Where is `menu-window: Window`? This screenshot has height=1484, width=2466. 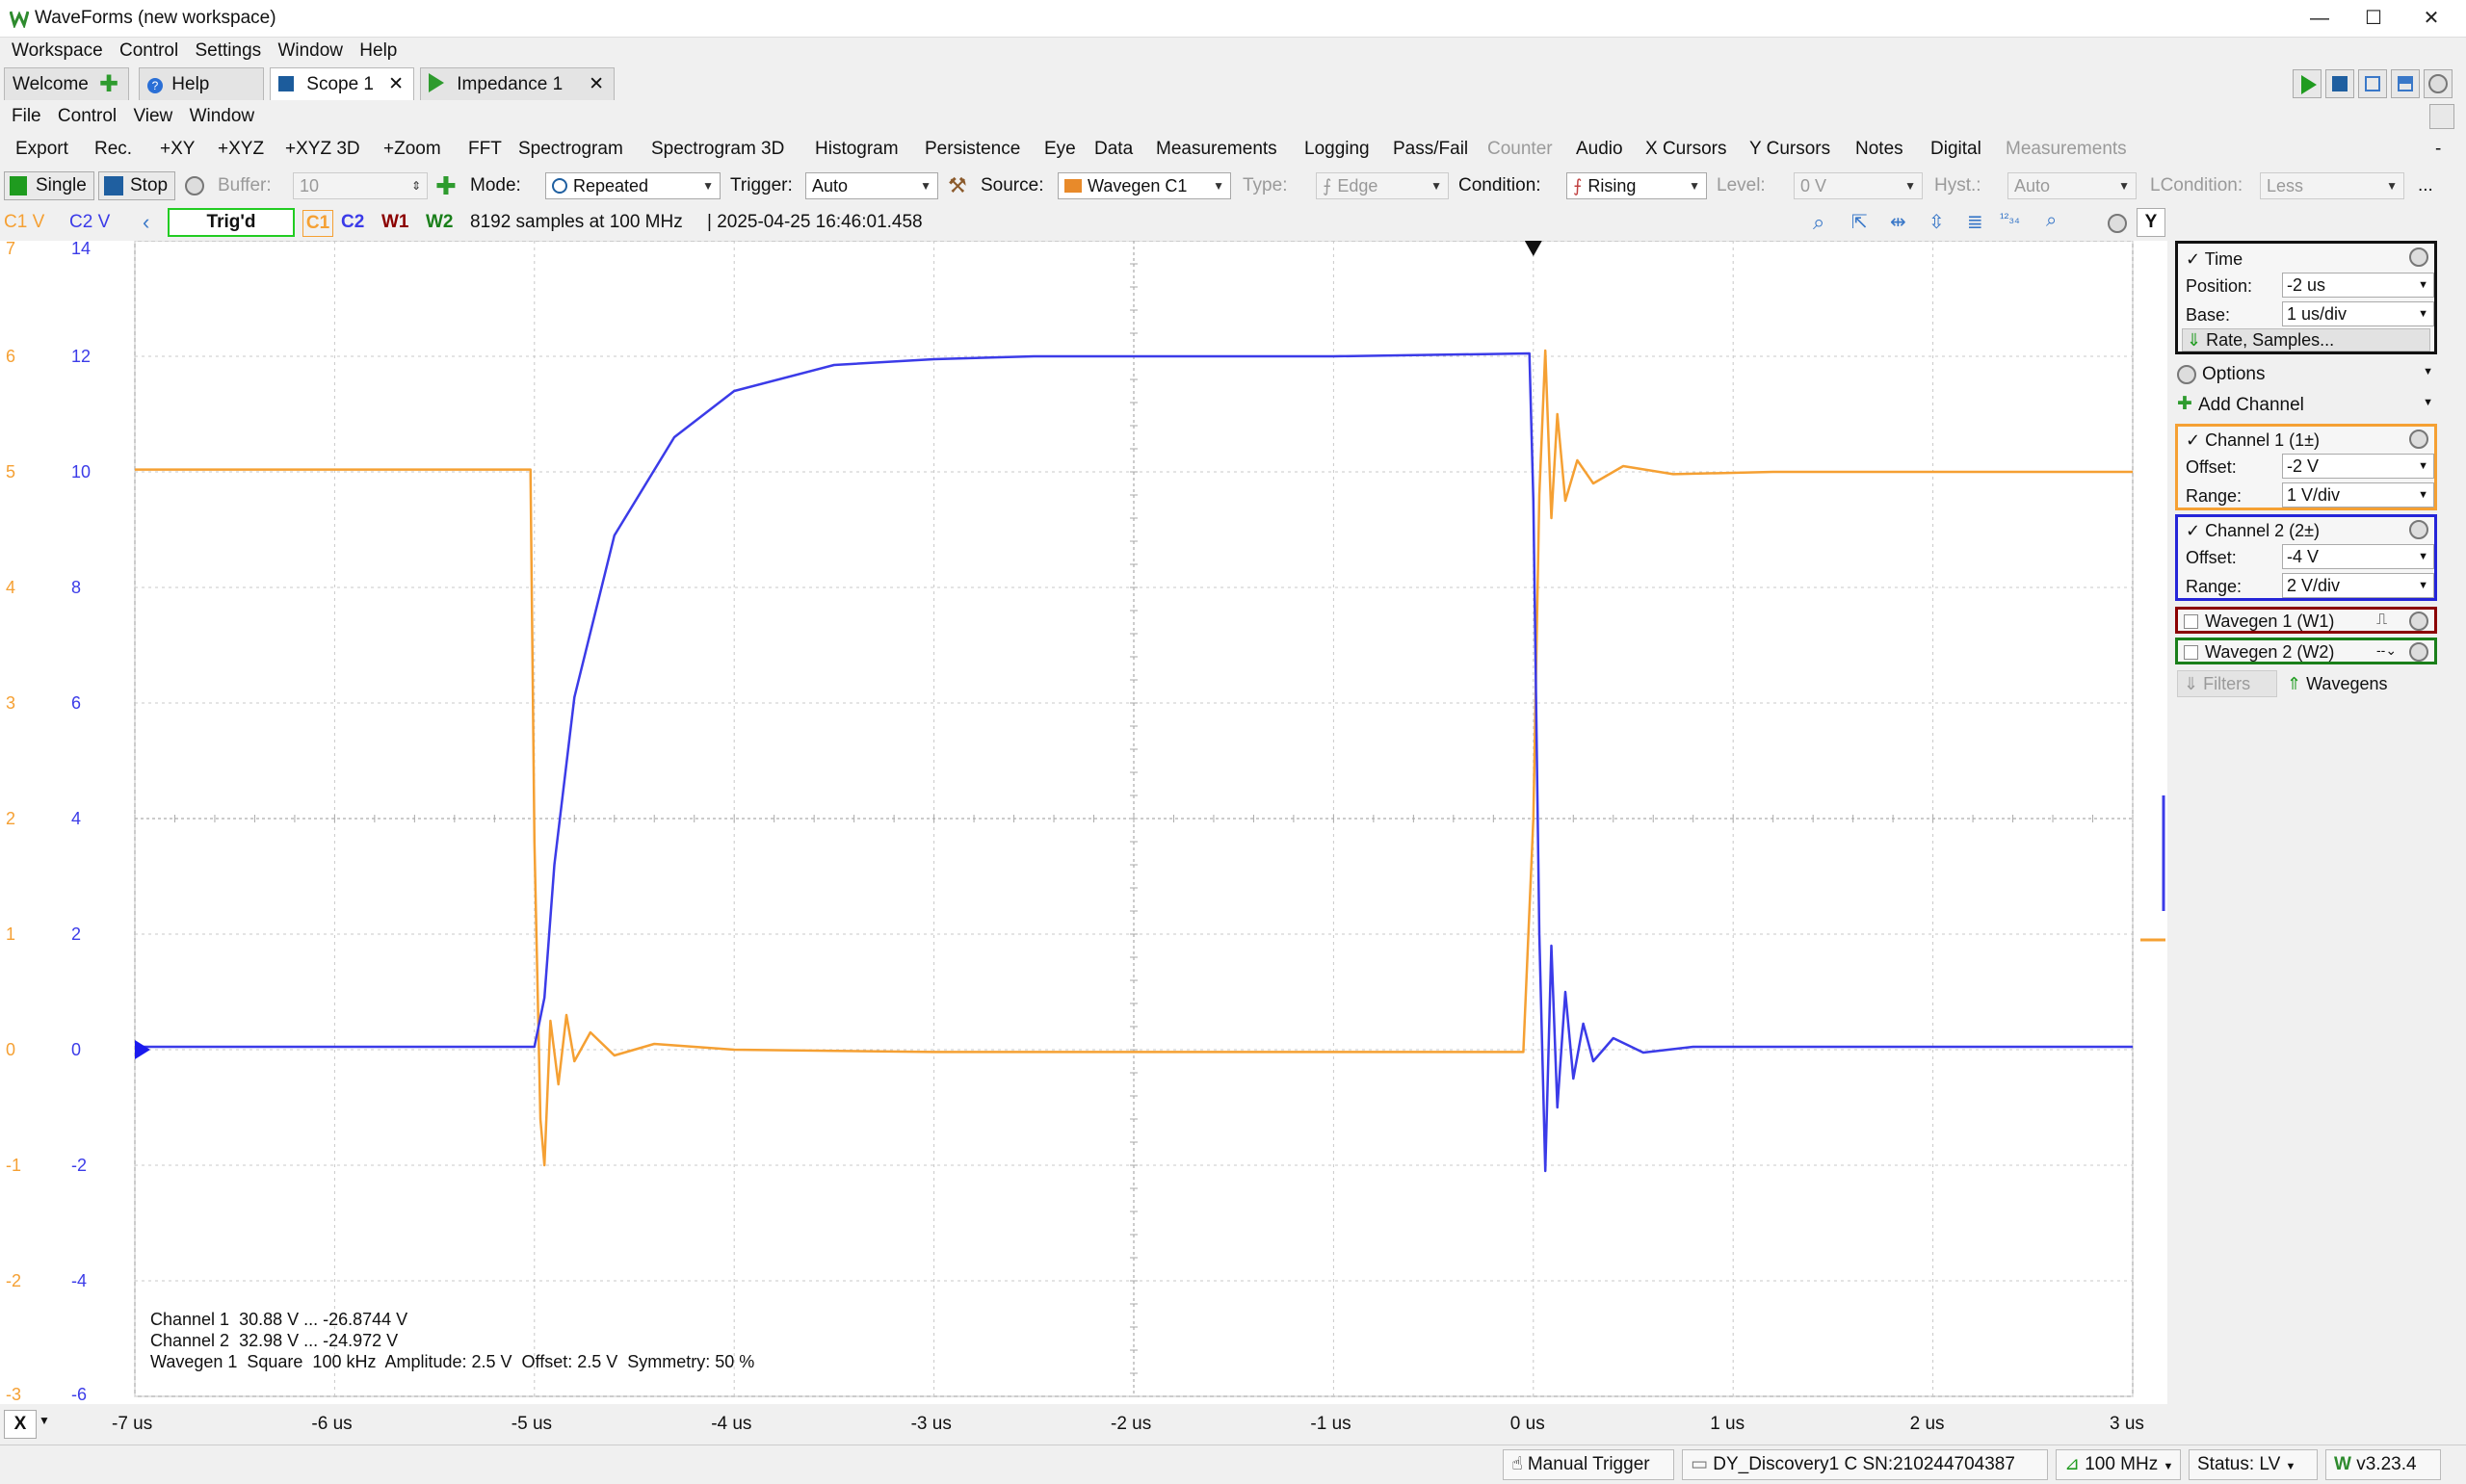 menu-window: Window is located at coordinates (310, 51).